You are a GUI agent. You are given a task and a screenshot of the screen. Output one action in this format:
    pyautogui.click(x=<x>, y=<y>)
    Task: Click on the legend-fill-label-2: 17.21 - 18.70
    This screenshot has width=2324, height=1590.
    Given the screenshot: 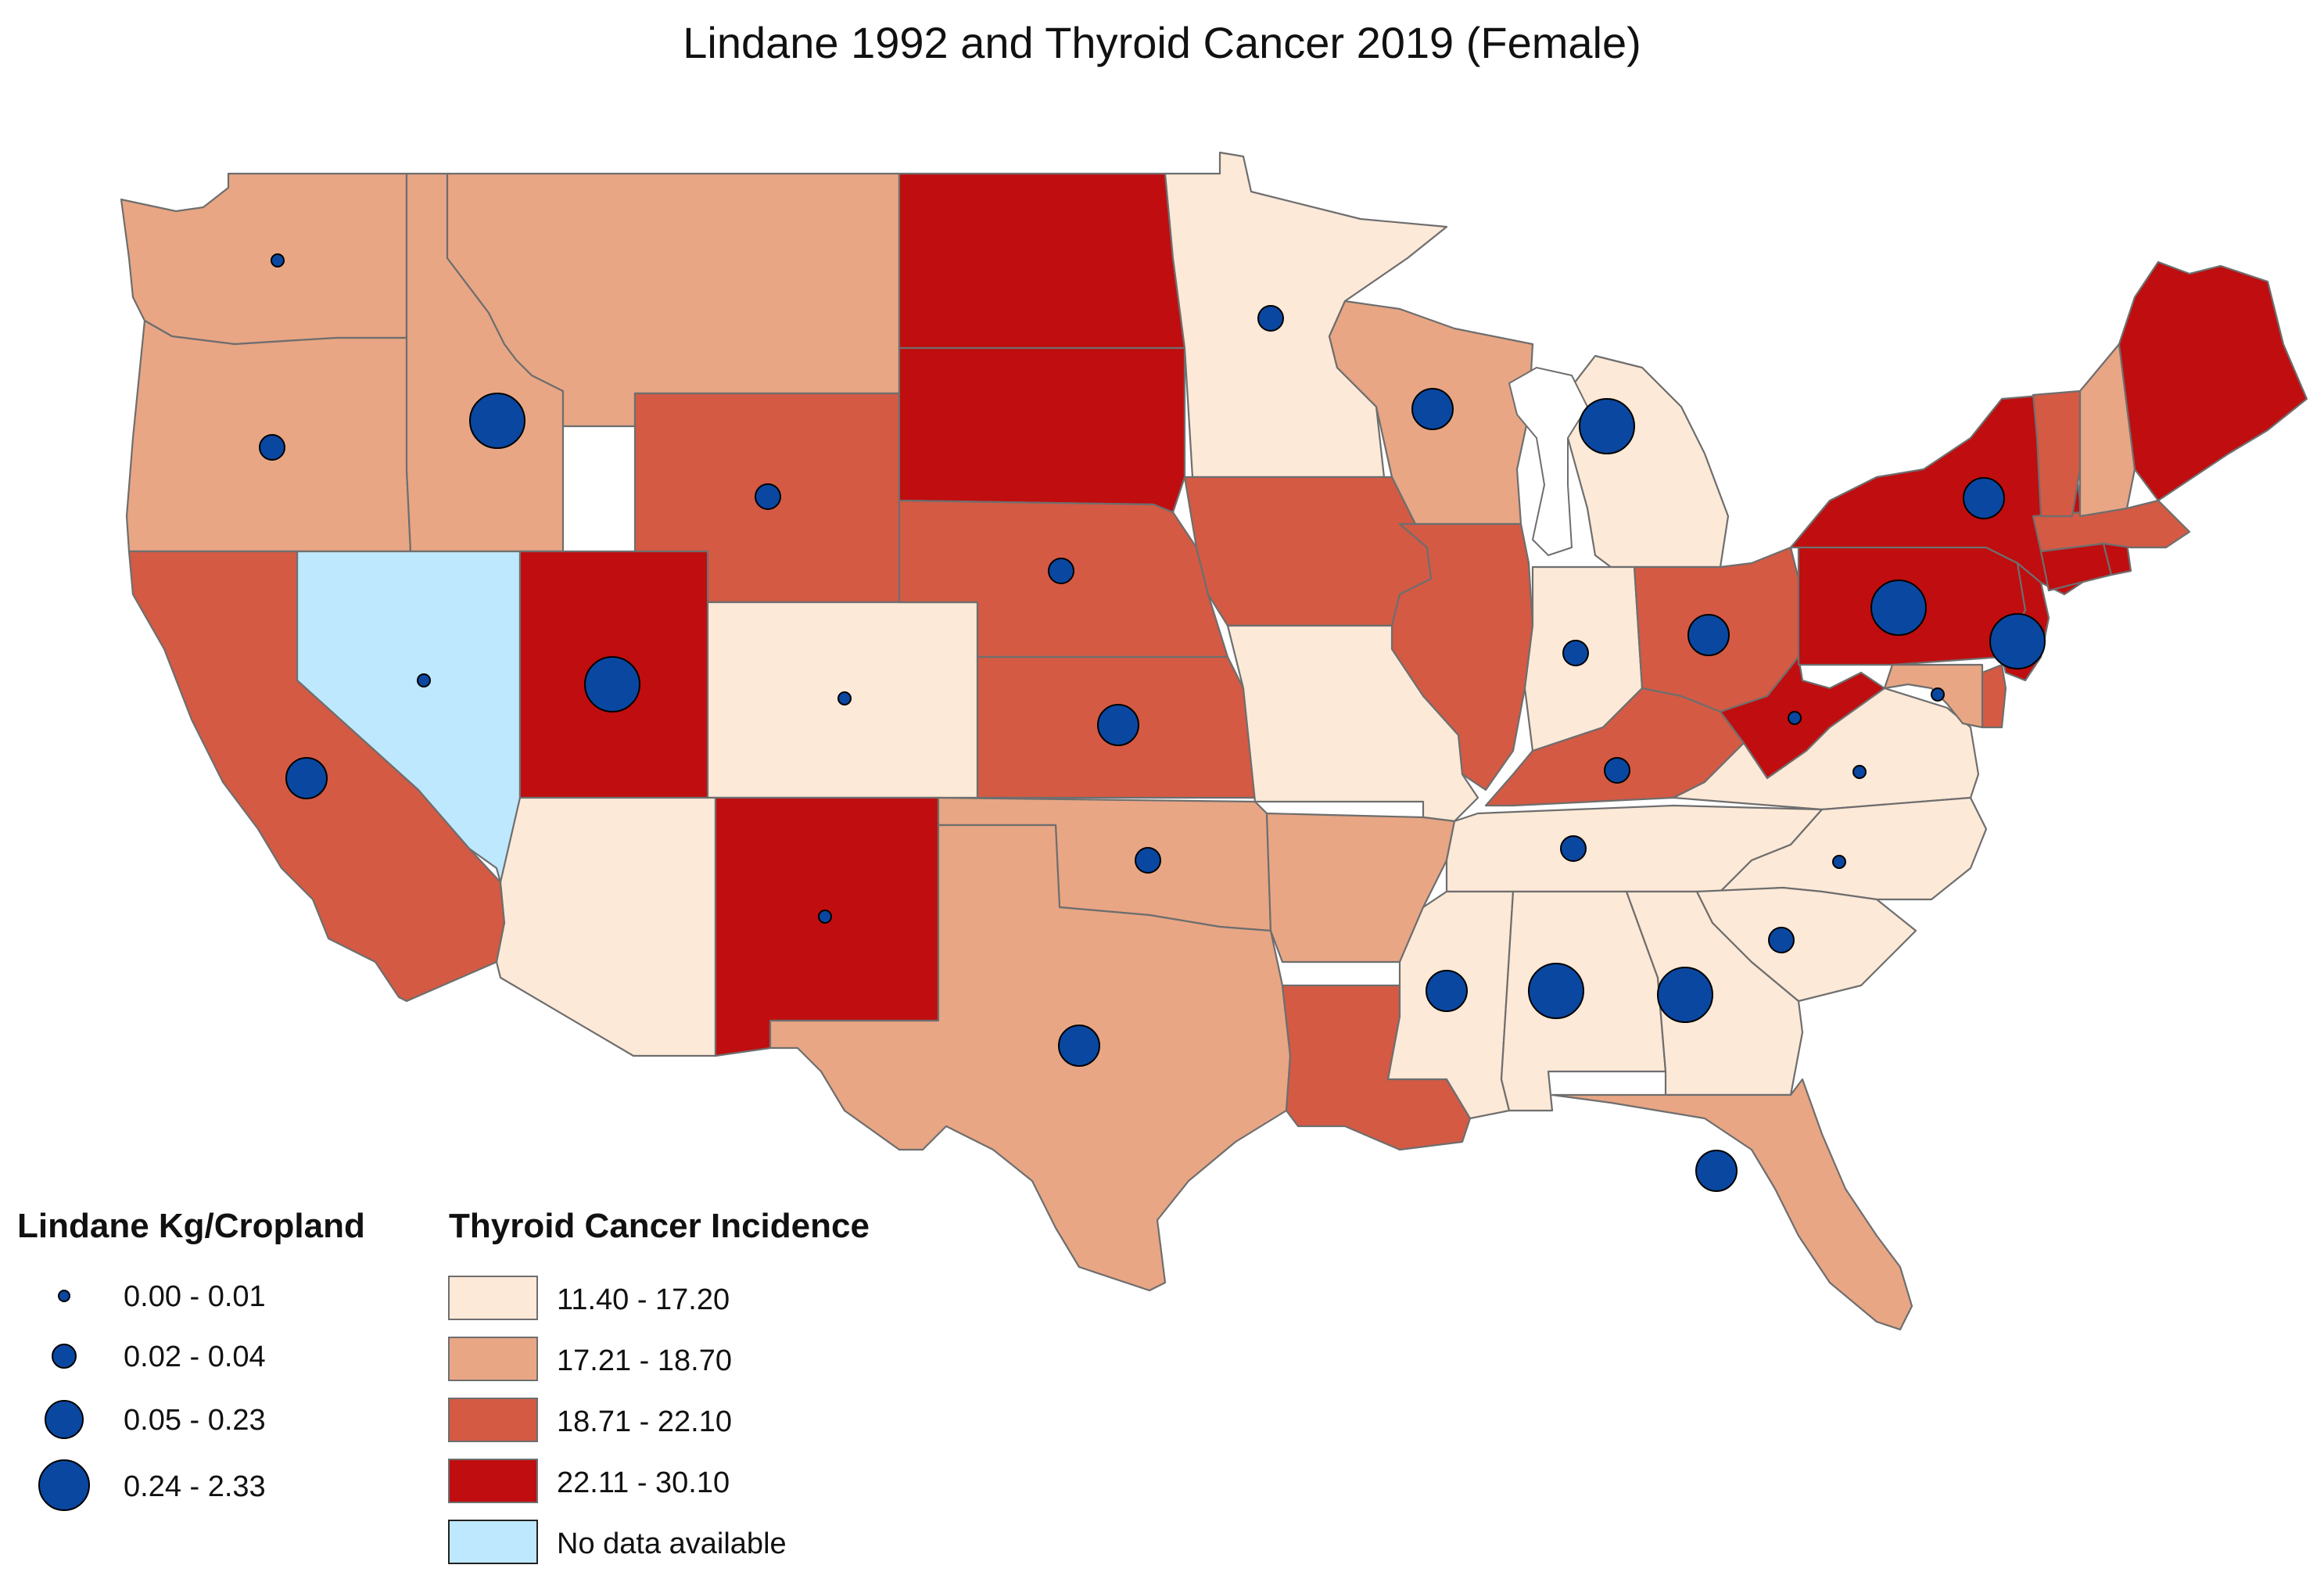 What is the action you would take?
    pyautogui.click(x=644, y=1360)
    